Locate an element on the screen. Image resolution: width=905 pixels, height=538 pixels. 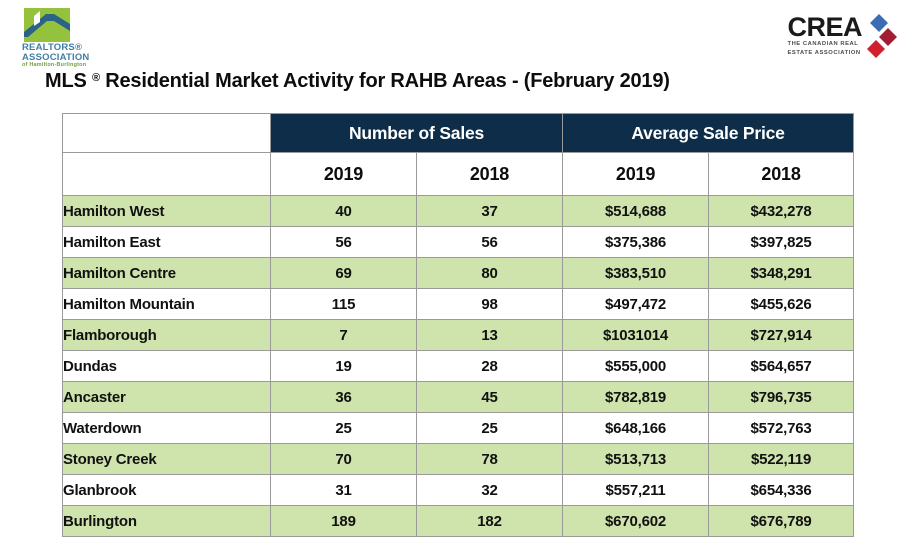
price-2018-cell: $348,291 is located at coordinates (781, 273).